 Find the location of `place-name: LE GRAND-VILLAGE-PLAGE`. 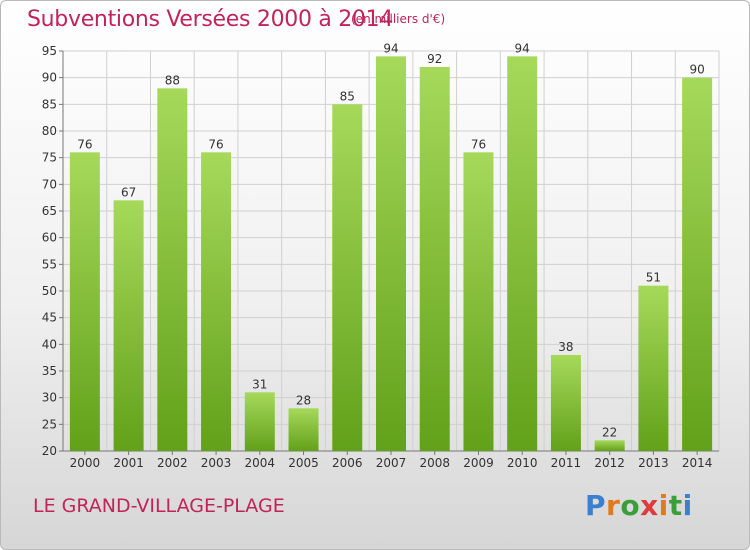

place-name: LE GRAND-VILLAGE-PLAGE is located at coordinates (159, 506).